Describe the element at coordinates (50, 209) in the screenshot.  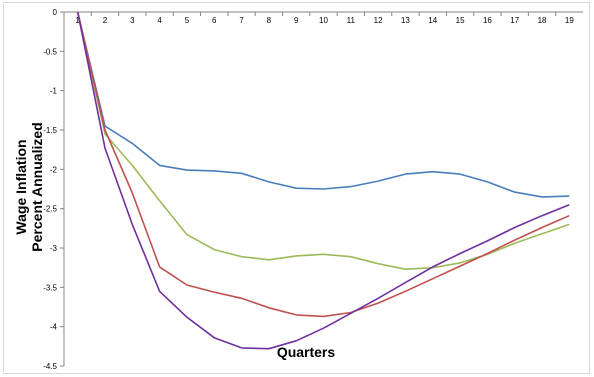
I see `y-tick-label: -2.5` at that location.